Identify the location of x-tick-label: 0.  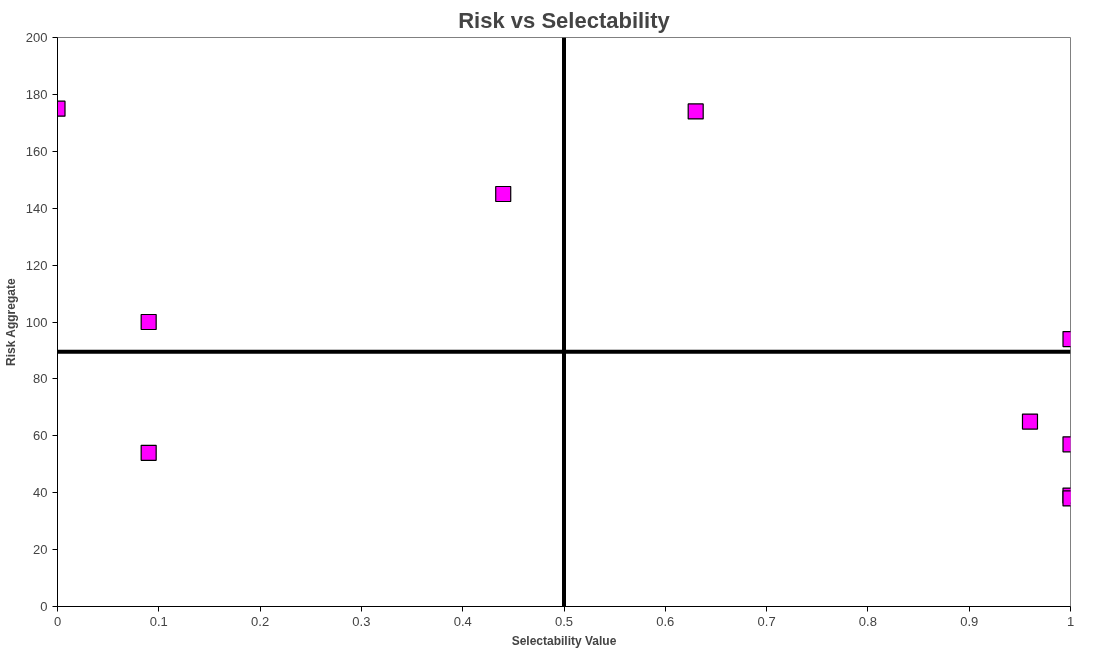
(57, 621).